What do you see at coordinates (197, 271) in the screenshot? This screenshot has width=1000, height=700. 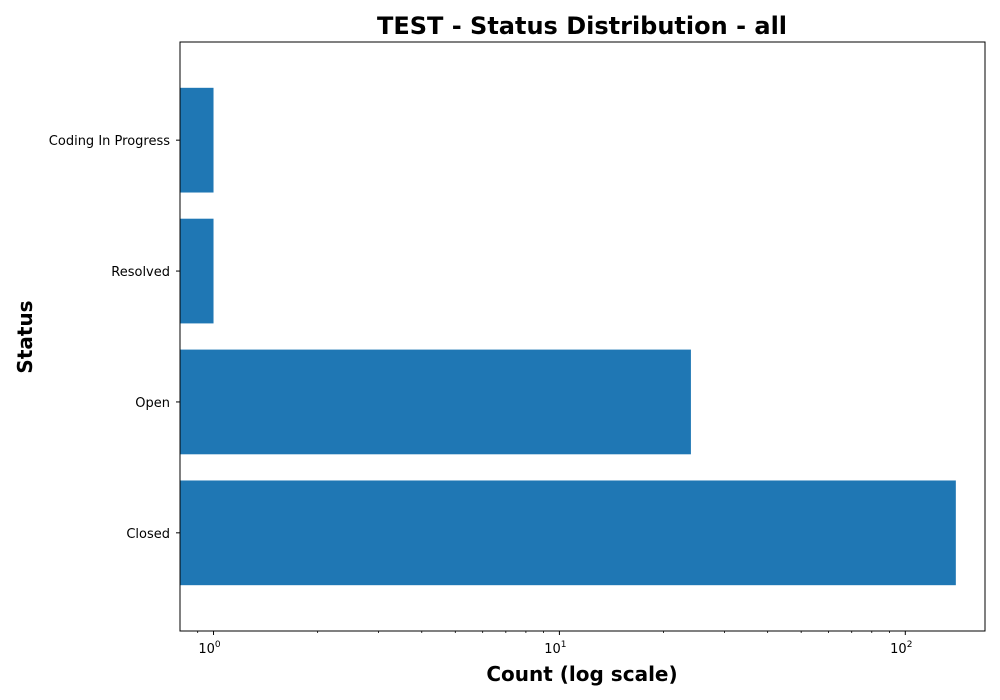 I see `bar-resolved` at bounding box center [197, 271].